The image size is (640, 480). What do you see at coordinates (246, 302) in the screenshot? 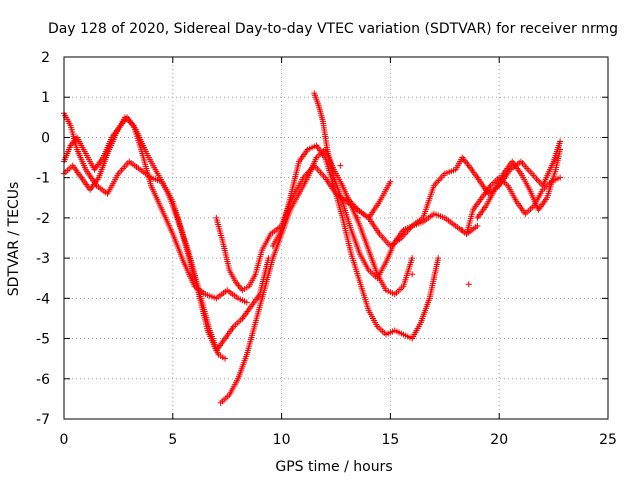
I see `track-b-point` at bounding box center [246, 302].